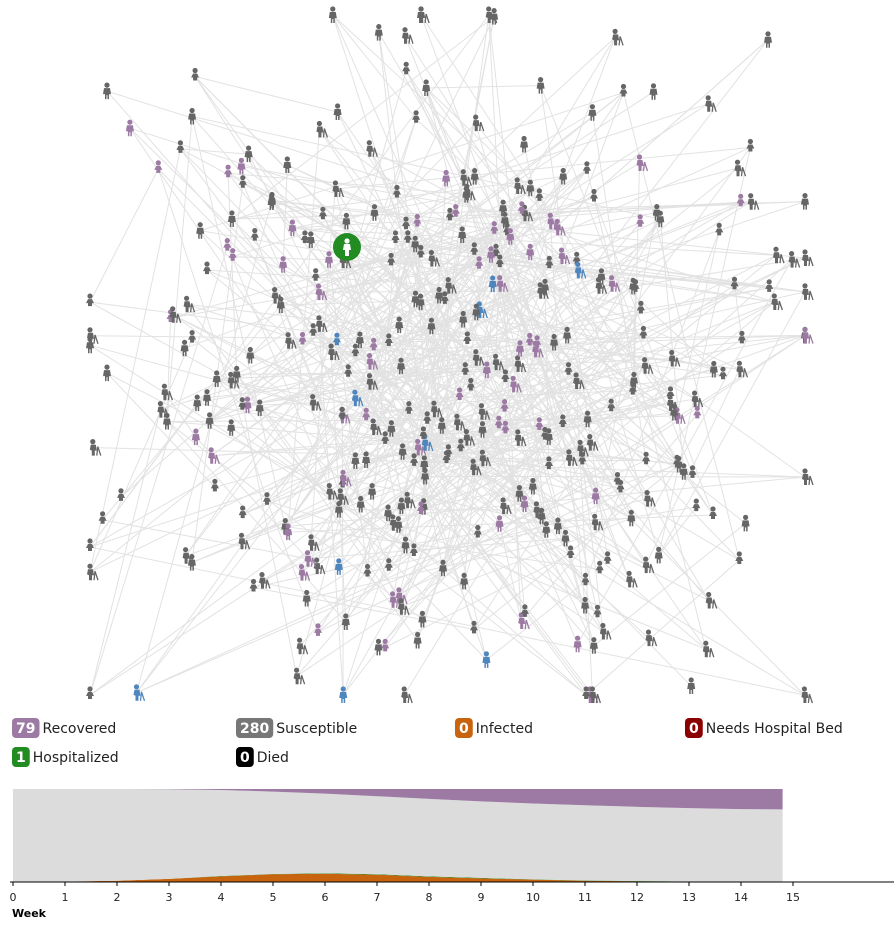 This screenshot has height=935, width=894. I want to click on x-tick-label: 3, so click(169, 897).